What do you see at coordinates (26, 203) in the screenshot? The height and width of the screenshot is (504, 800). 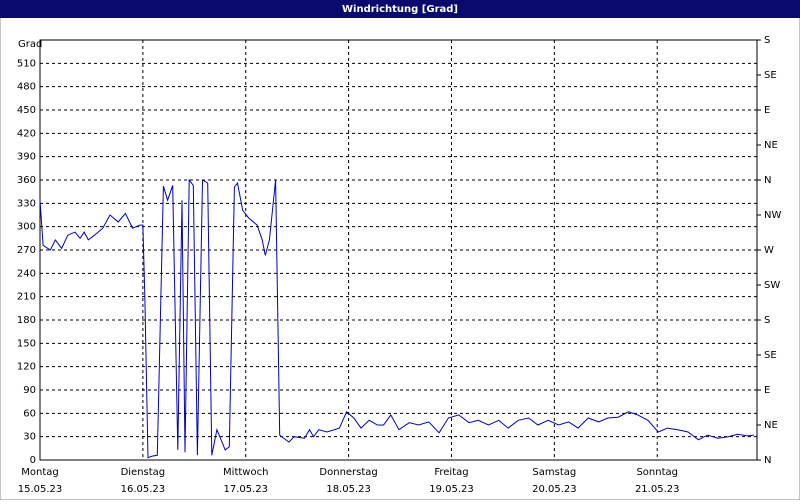 I see `y-tick-label: 330` at bounding box center [26, 203].